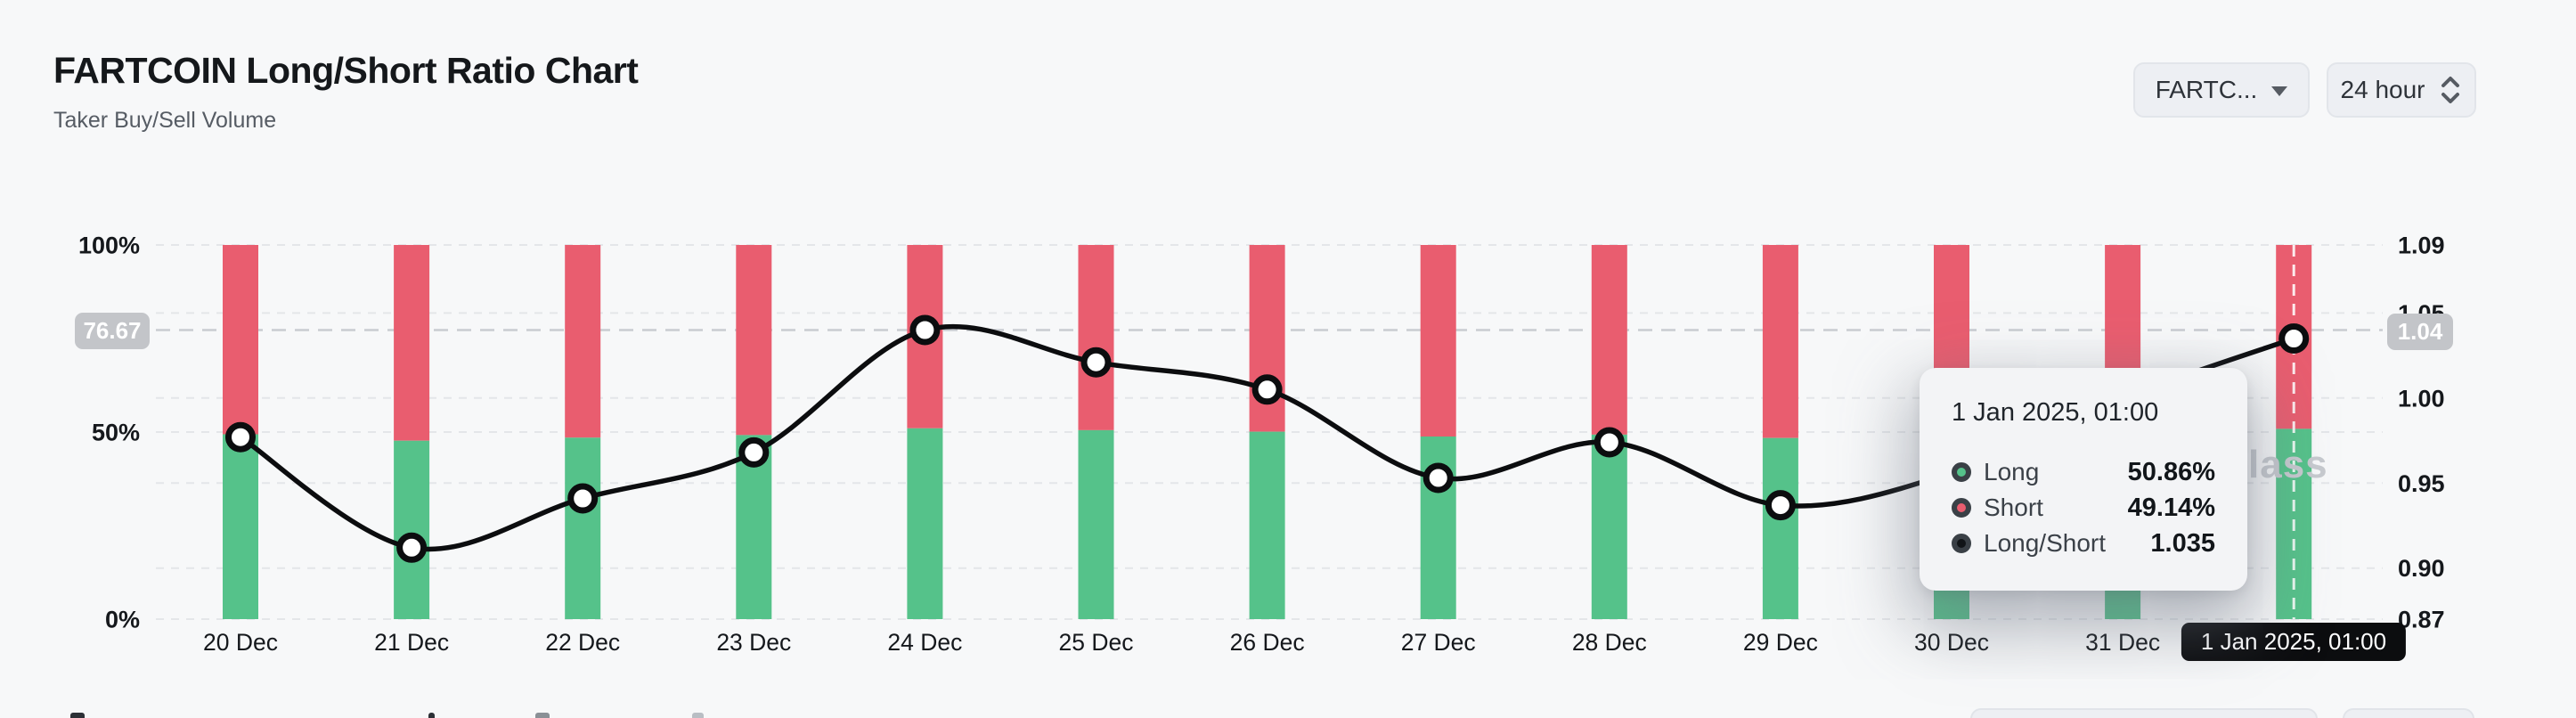 The width and height of the screenshot is (2576, 718). I want to click on crosshair-left-value-badge: 76.67, so click(113, 331).